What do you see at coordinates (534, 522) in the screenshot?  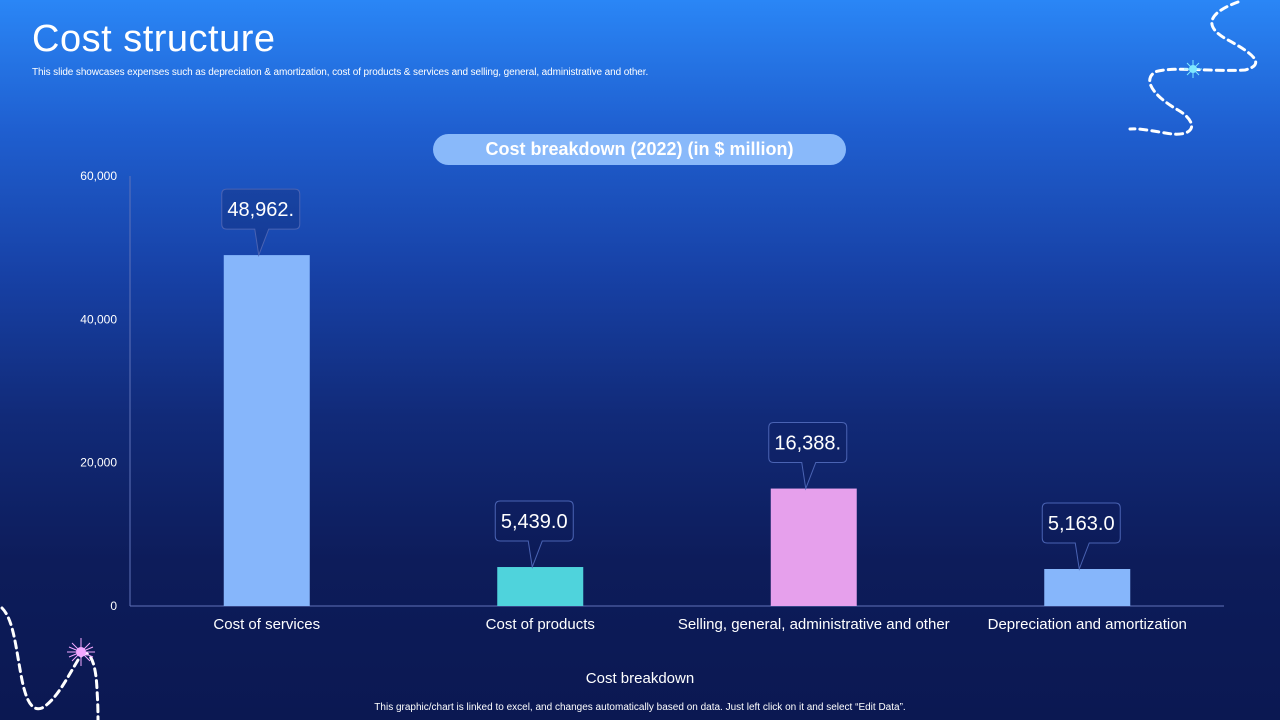 I see `data-label: 5,439.0` at bounding box center [534, 522].